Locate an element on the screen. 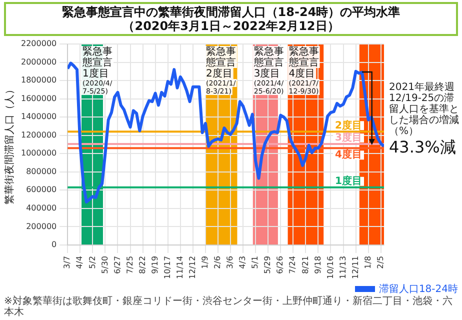 This screenshot has height=320, width=462. y-tick-label: 400000 is located at coordinates (41, 207).